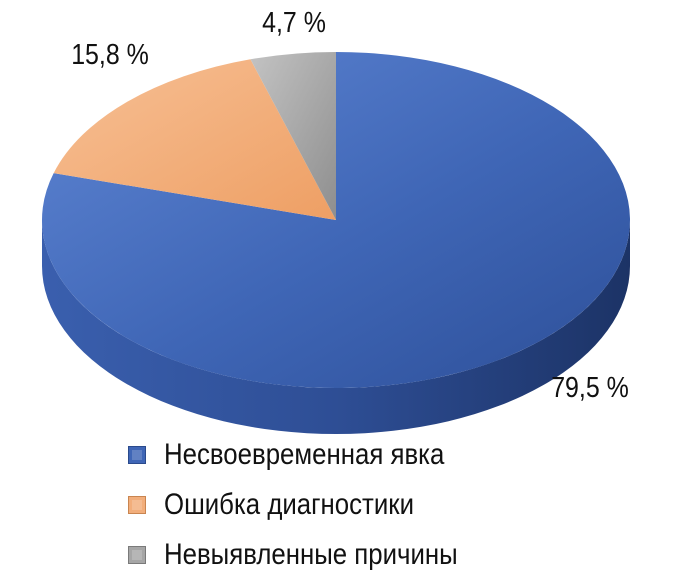  What do you see at coordinates (590, 387) in the screenshot?
I see `pie-value-label-late-visit: 79,5 %` at bounding box center [590, 387].